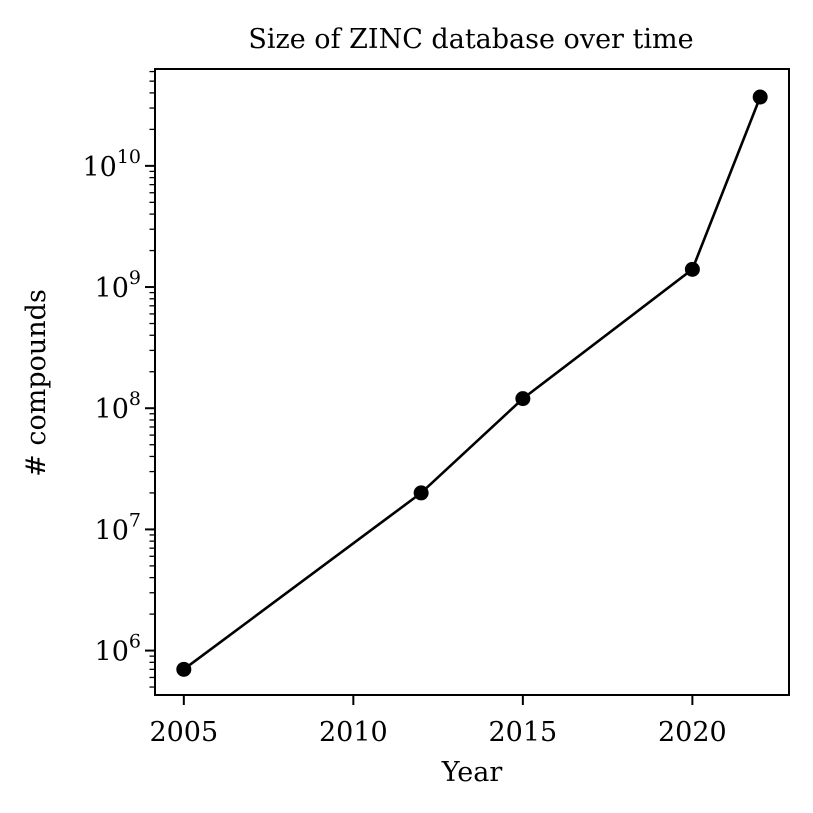 This screenshot has width=813, height=813. What do you see at coordinates (522, 732) in the screenshot?
I see `x-tick-label: 2015` at bounding box center [522, 732].